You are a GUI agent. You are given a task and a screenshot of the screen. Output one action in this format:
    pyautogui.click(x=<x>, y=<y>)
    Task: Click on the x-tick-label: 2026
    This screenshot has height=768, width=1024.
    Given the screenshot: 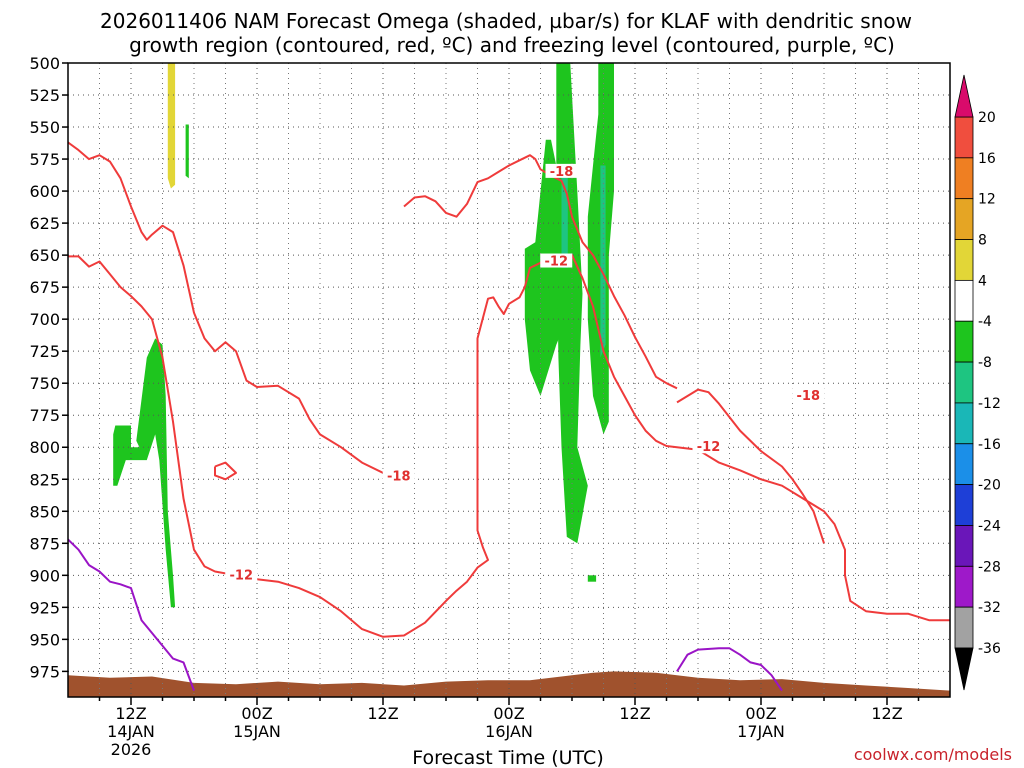 What is the action you would take?
    pyautogui.click(x=131, y=749)
    